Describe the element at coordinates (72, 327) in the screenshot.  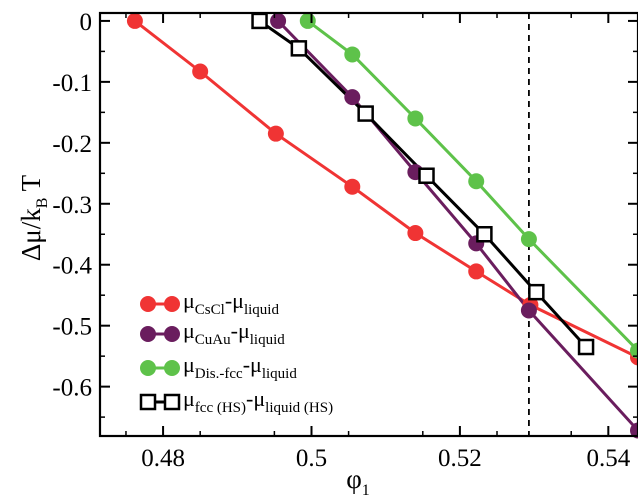
I see `y-tick-label: -0.5` at that location.